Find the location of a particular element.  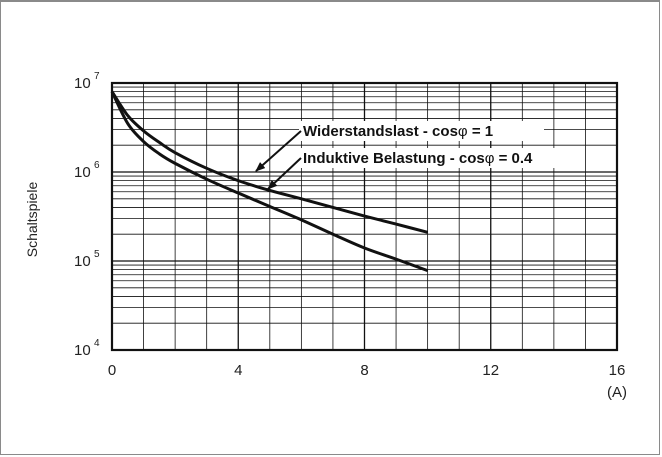

x-tick-label: 4 is located at coordinates (238, 370).